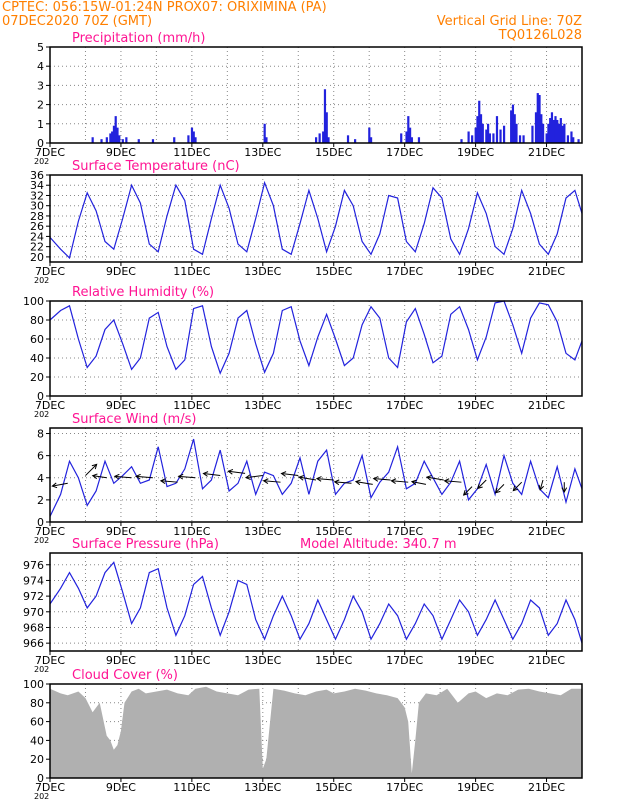 The height and width of the screenshot is (800, 618). What do you see at coordinates (378, 544) in the screenshot?
I see `pres-subtitle: Model Altitude: 340.7 m` at bounding box center [378, 544].